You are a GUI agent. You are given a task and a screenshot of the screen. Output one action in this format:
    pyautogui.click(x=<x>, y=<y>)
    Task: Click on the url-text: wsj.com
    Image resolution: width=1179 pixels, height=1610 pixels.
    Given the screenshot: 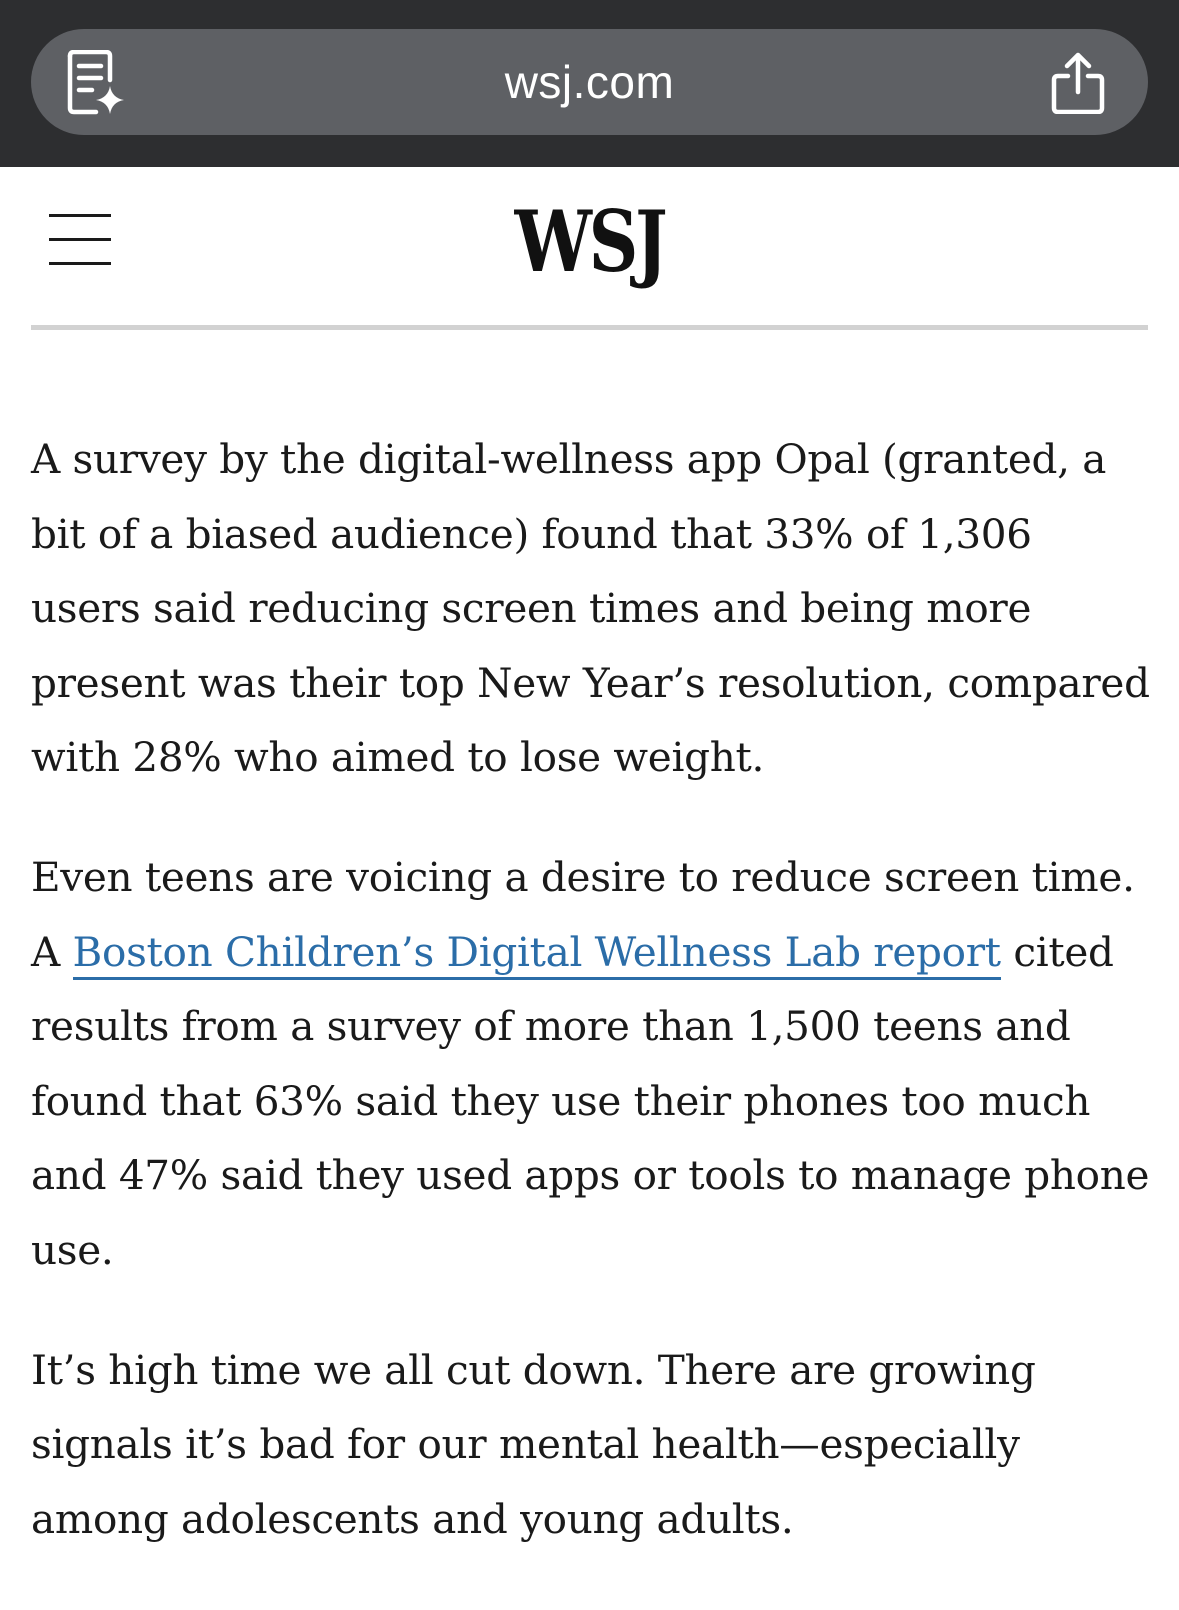 What is the action you would take?
    pyautogui.click(x=589, y=82)
    